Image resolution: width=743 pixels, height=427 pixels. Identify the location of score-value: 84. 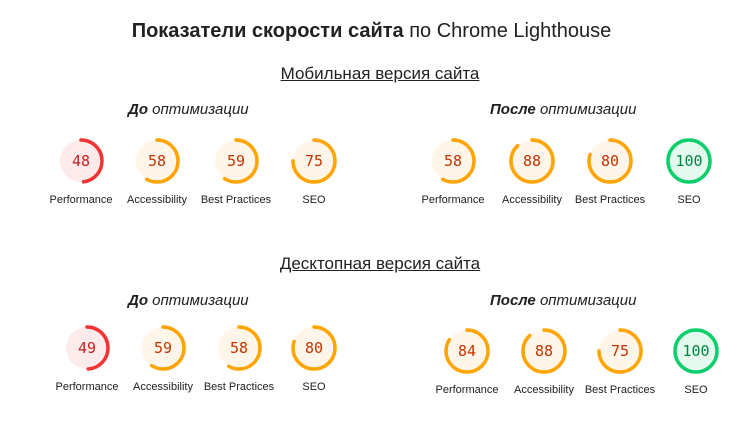
(467, 351).